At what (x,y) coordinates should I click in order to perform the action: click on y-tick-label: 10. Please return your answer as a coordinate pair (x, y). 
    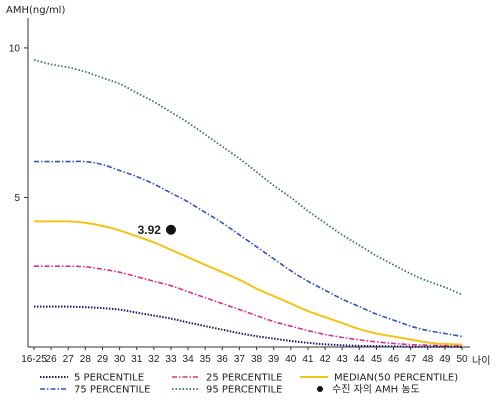
    Looking at the image, I should click on (15, 48).